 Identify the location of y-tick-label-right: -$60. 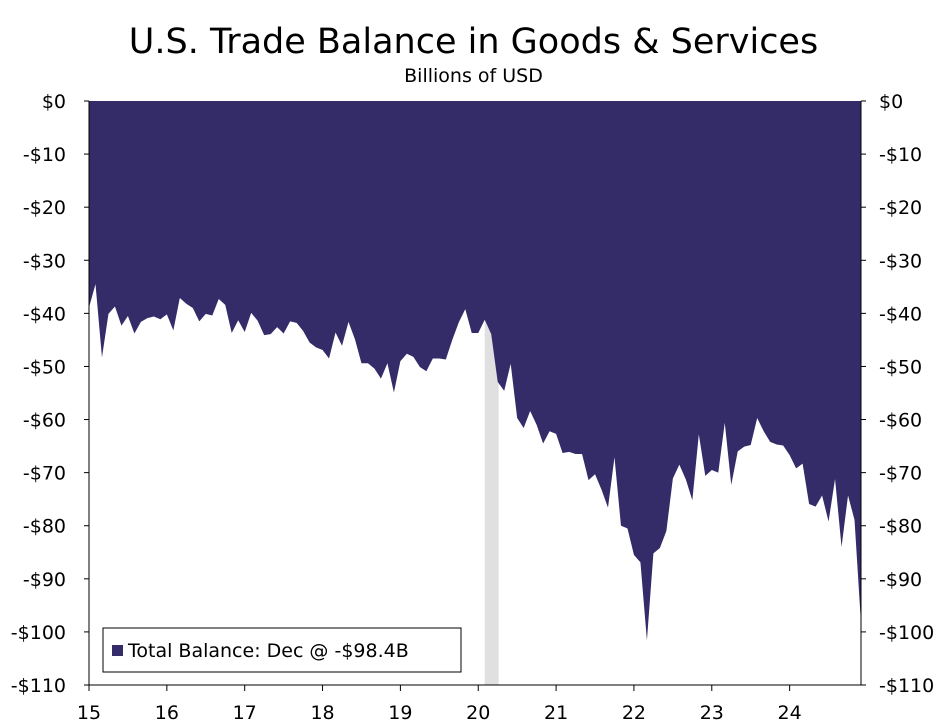
(900, 421).